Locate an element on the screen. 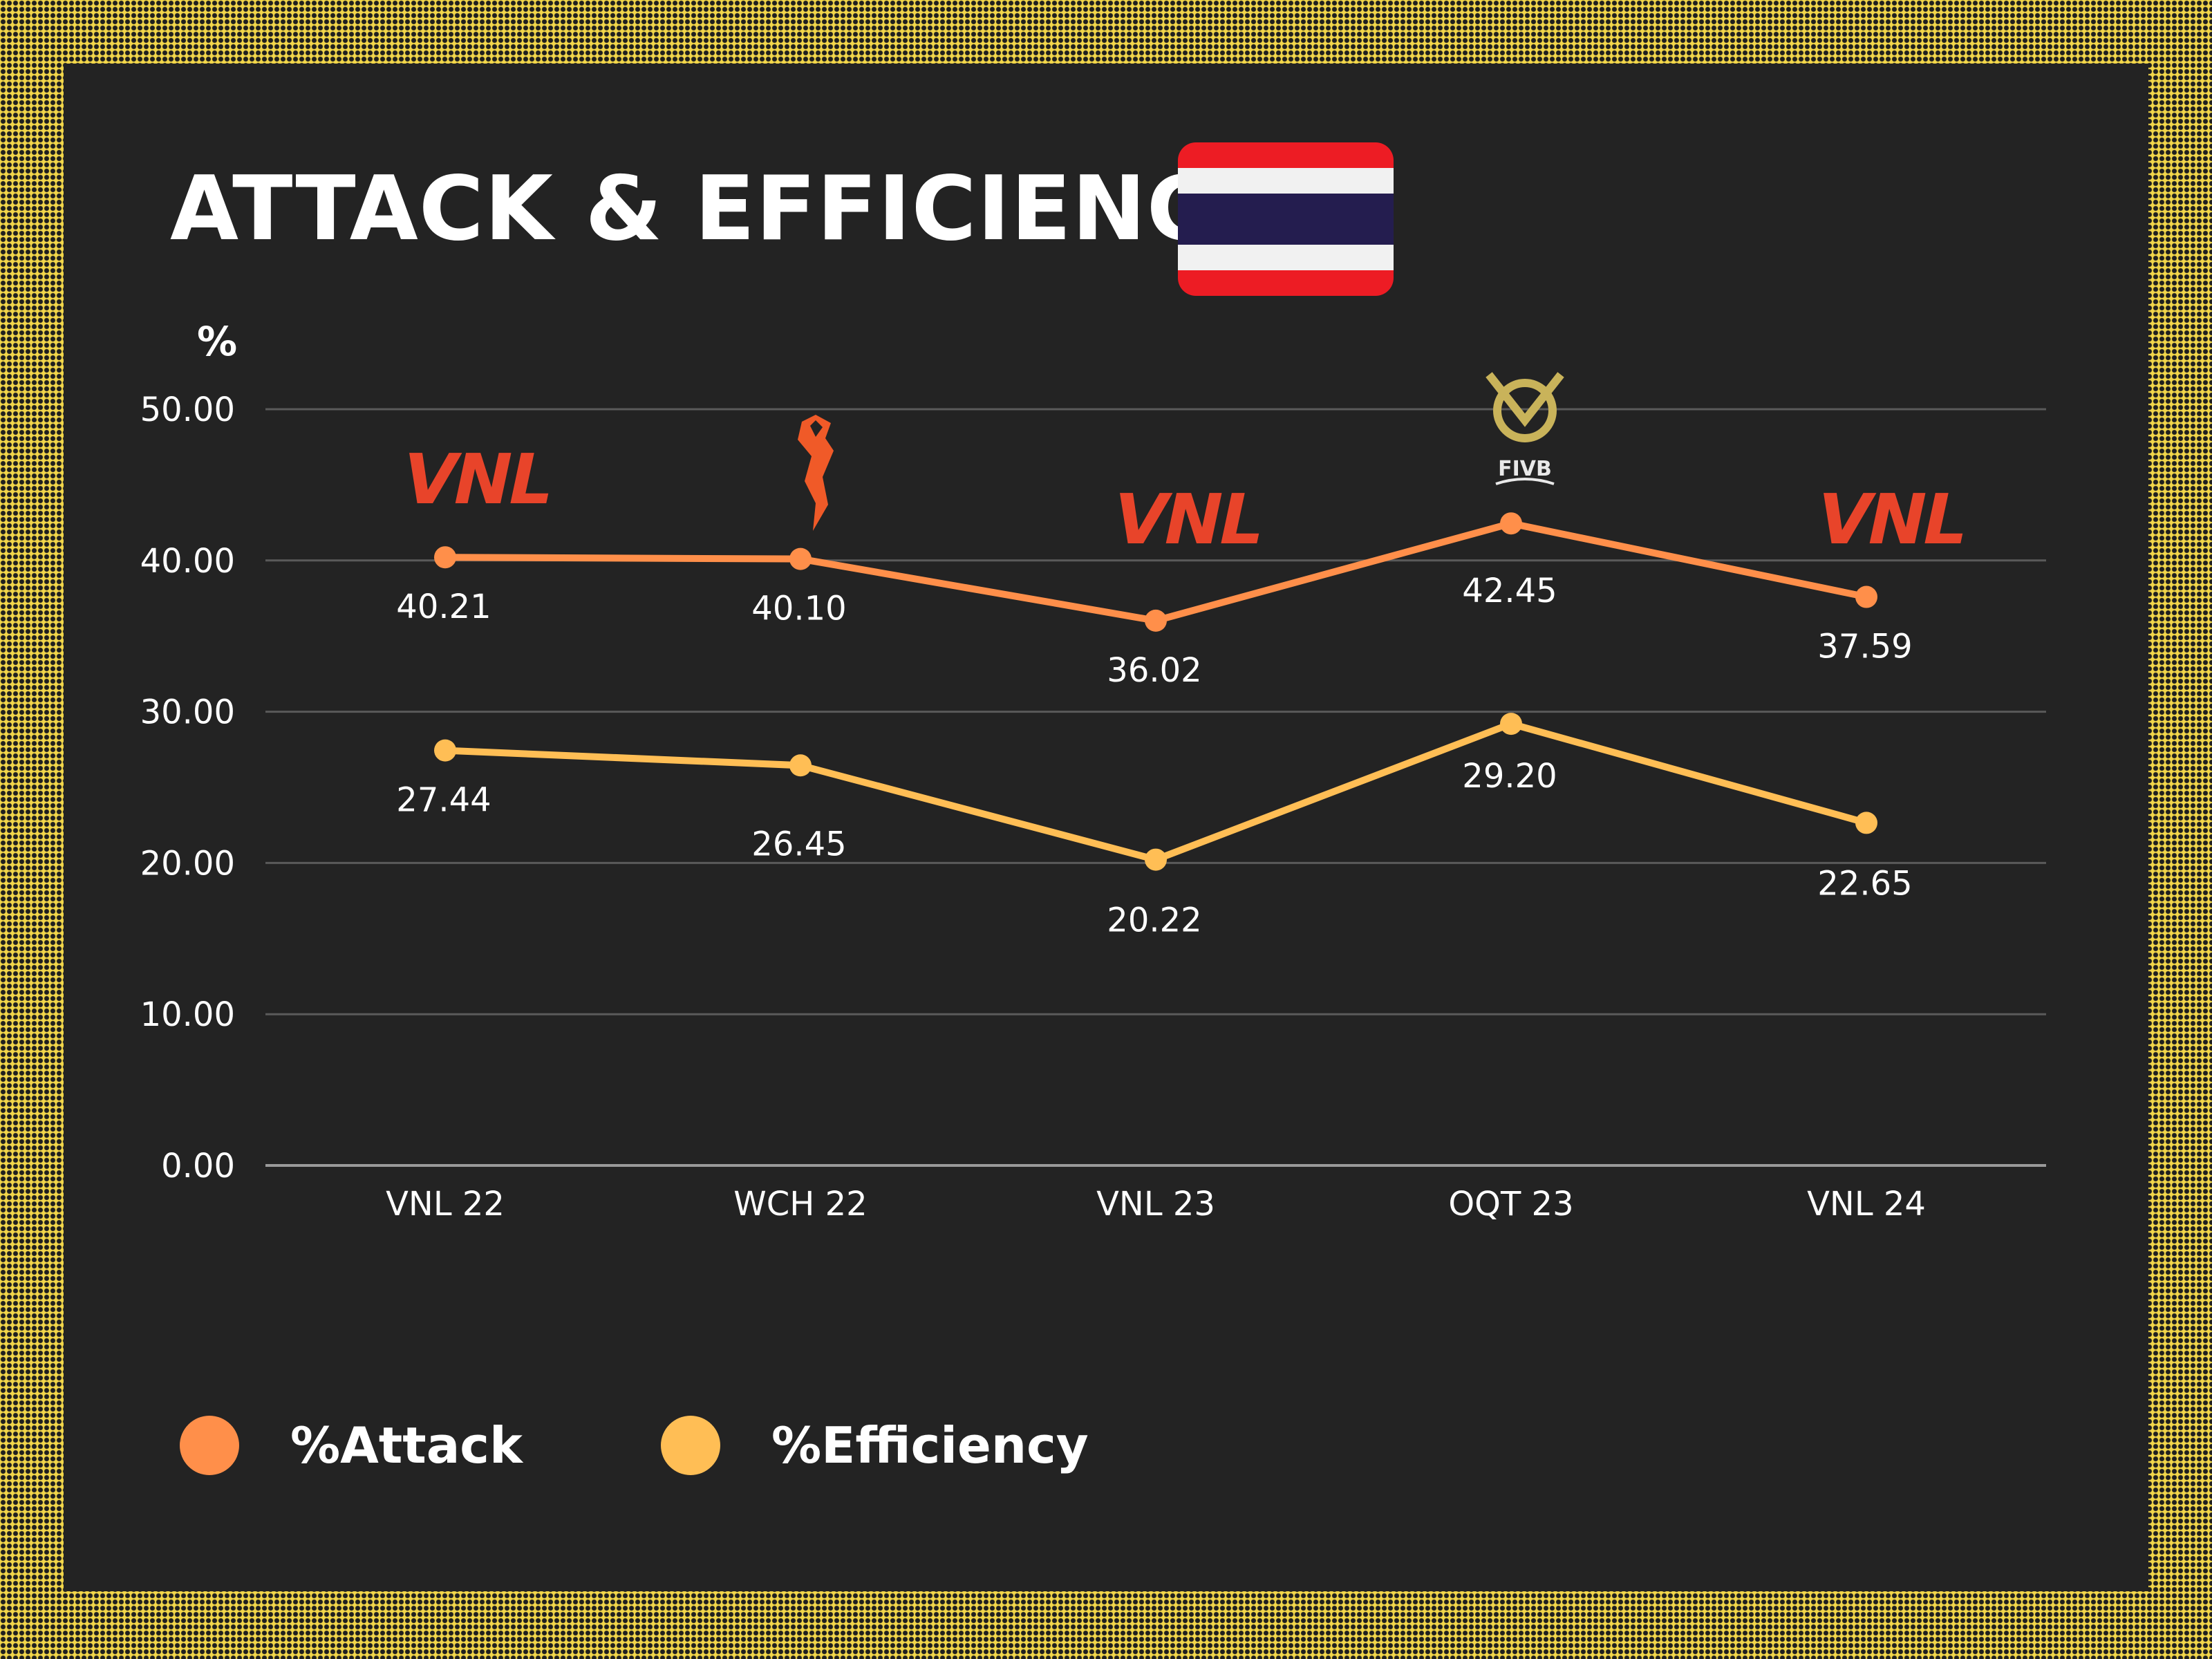  attack-data-label: 37.59 is located at coordinates (1864, 647).